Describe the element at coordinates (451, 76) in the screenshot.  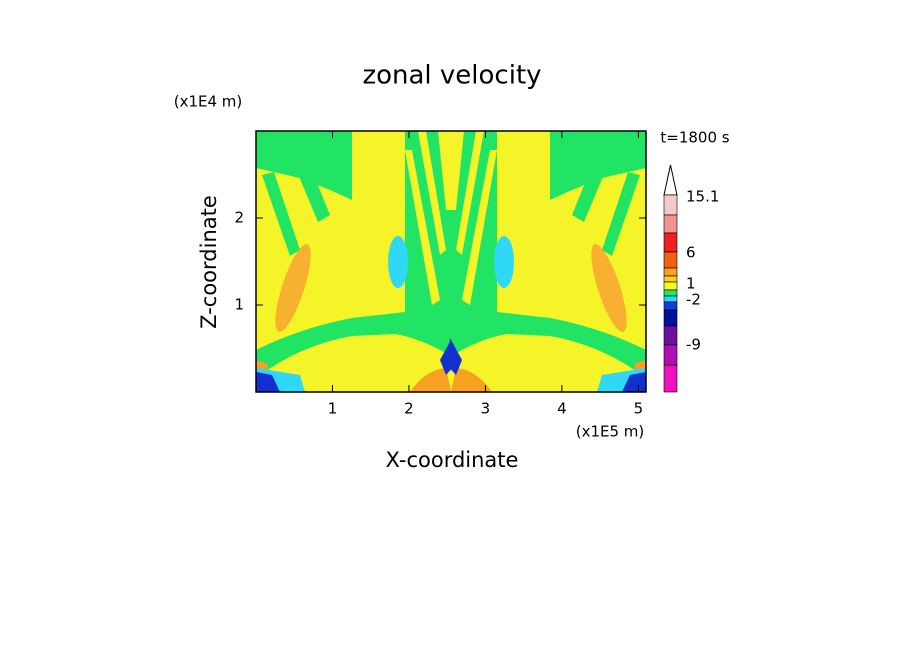
I see `chart-title: zonal velocity` at that location.